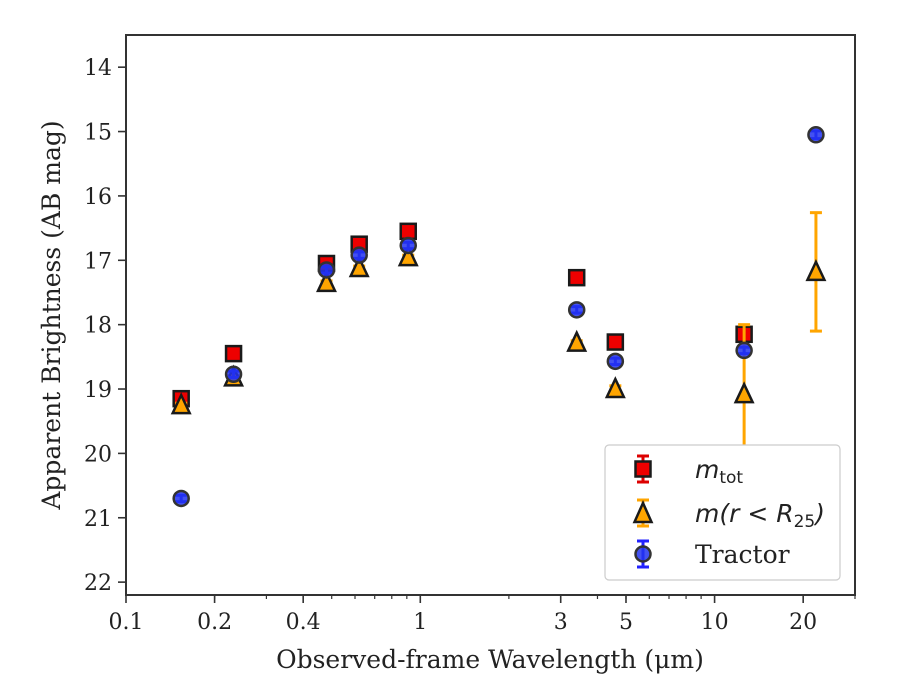  What do you see at coordinates (643, 513) in the screenshot?
I see `legend-marker-mr25` at bounding box center [643, 513].